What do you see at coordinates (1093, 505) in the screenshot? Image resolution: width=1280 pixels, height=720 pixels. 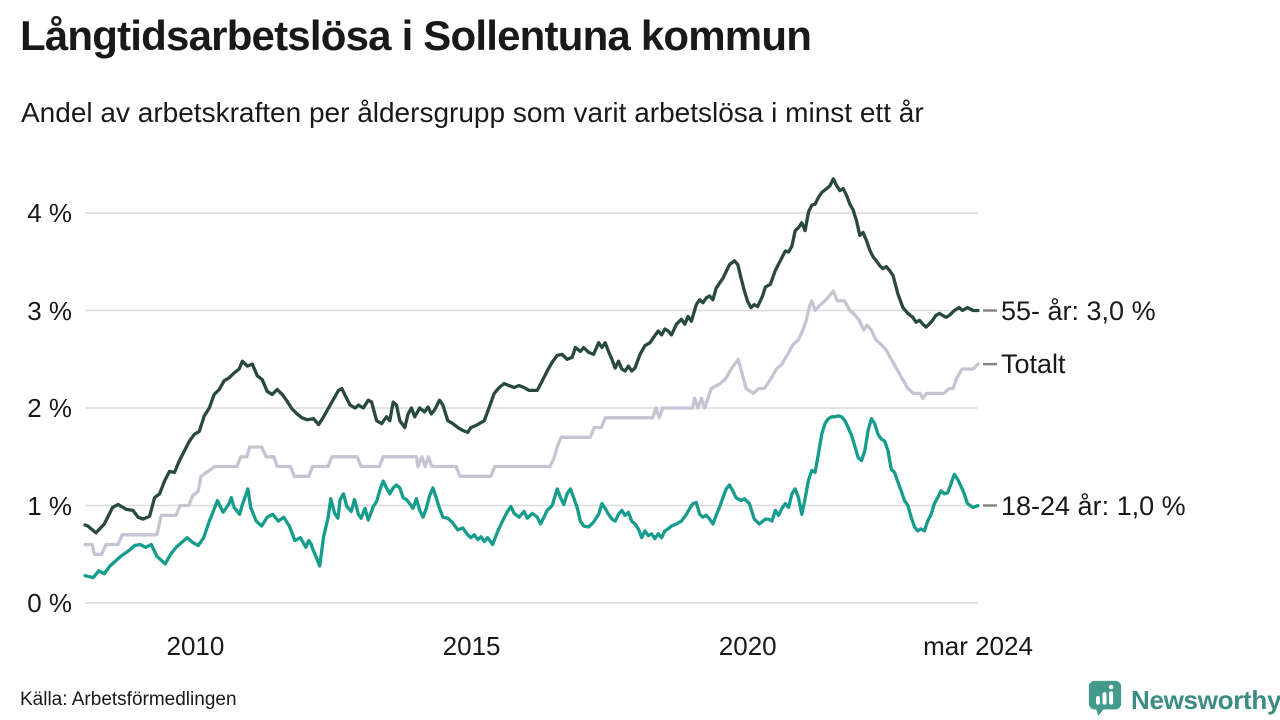 I see `series-label-18-24-ar: 18-24 år: 1,0 %` at bounding box center [1093, 505].